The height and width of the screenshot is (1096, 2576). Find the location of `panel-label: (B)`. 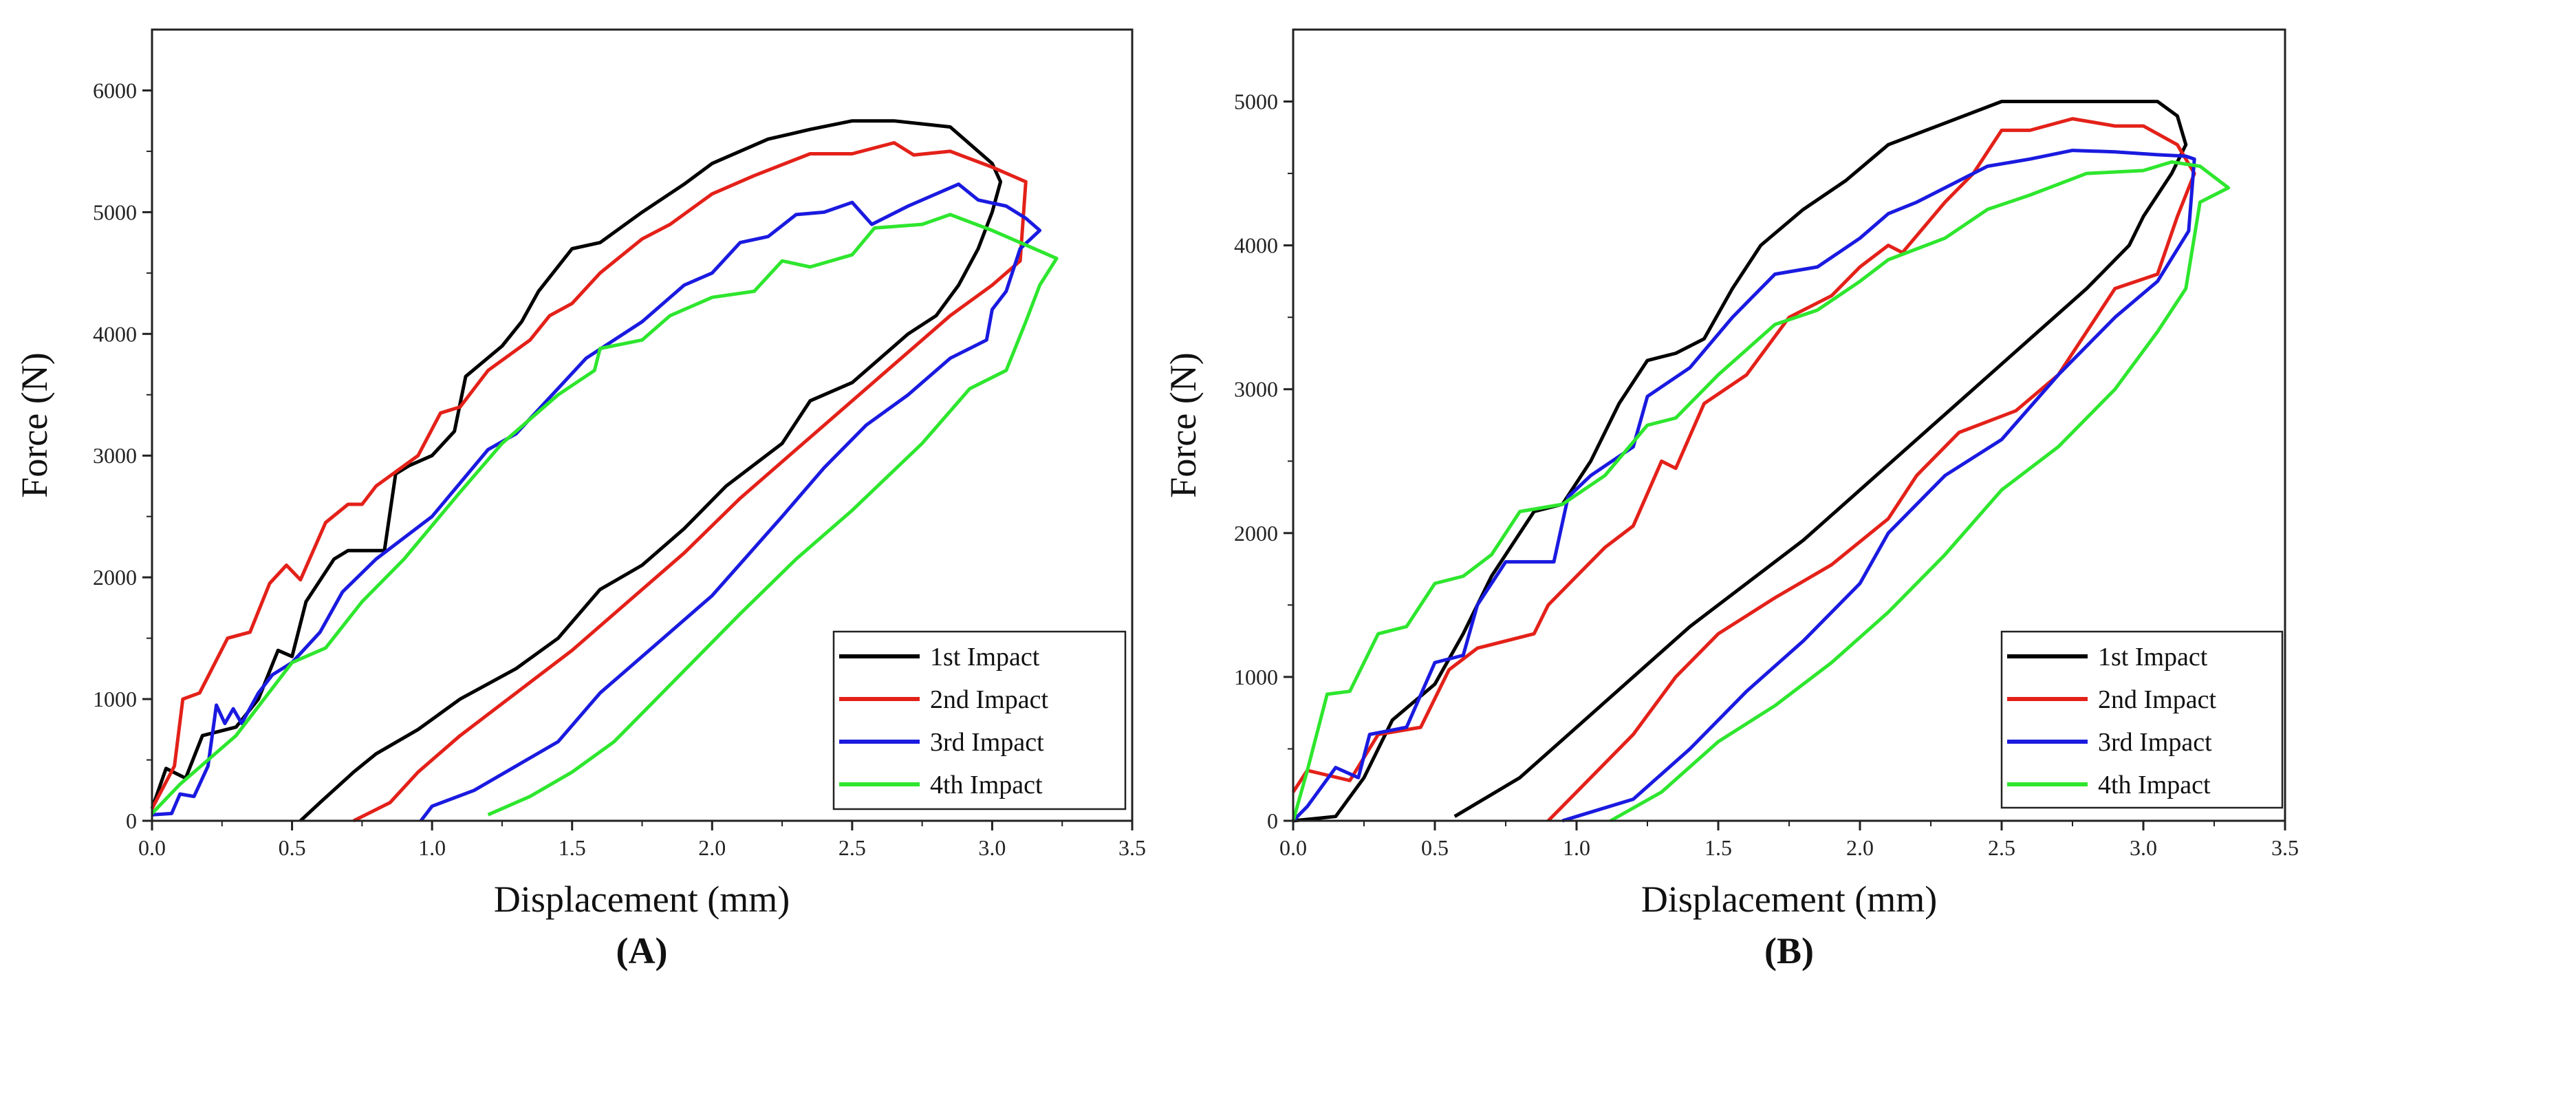

panel-label: (B) is located at coordinates (1789, 950).